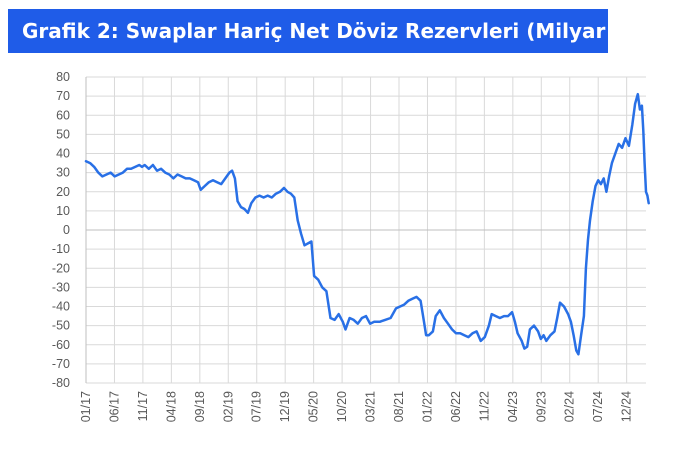 The width and height of the screenshot is (688, 452). Describe the element at coordinates (200, 406) in the screenshot. I see `x-tick-label: 09/18` at that location.